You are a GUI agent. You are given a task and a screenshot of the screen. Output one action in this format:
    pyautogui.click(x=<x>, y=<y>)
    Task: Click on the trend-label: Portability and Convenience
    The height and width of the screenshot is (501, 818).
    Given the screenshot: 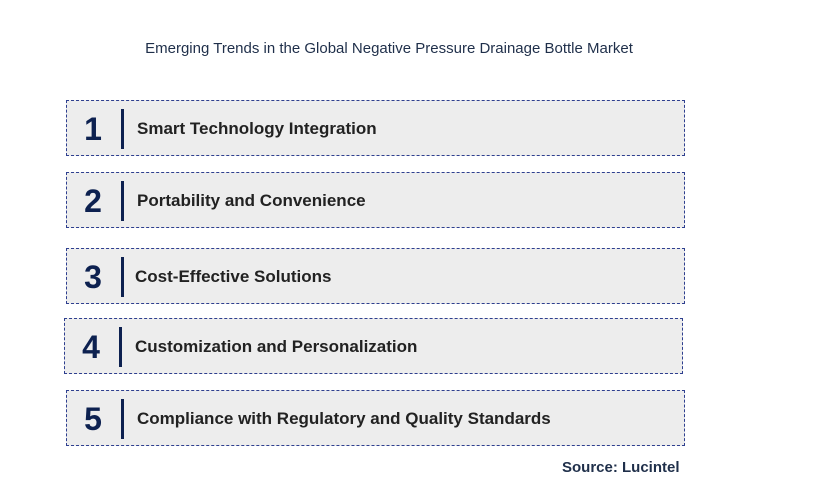 What is the action you would take?
    pyautogui.click(x=251, y=200)
    